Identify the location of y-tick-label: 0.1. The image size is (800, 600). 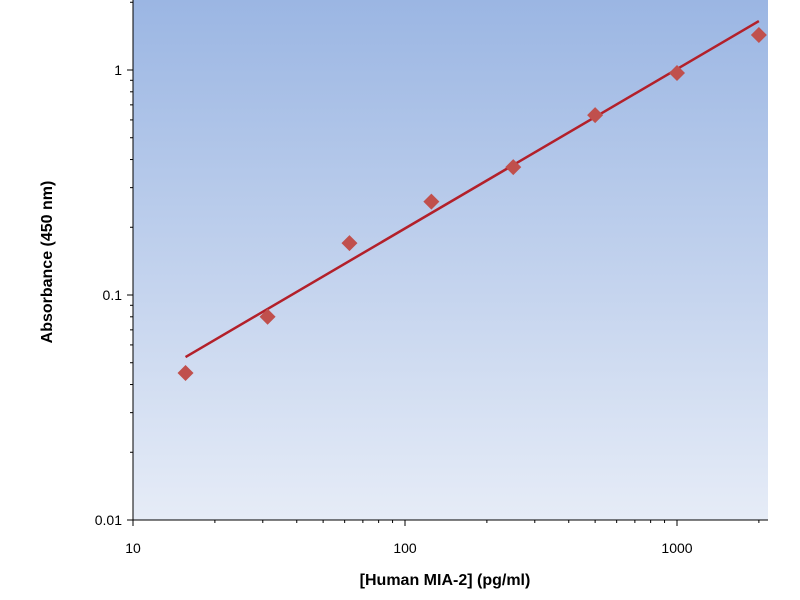
(113, 295).